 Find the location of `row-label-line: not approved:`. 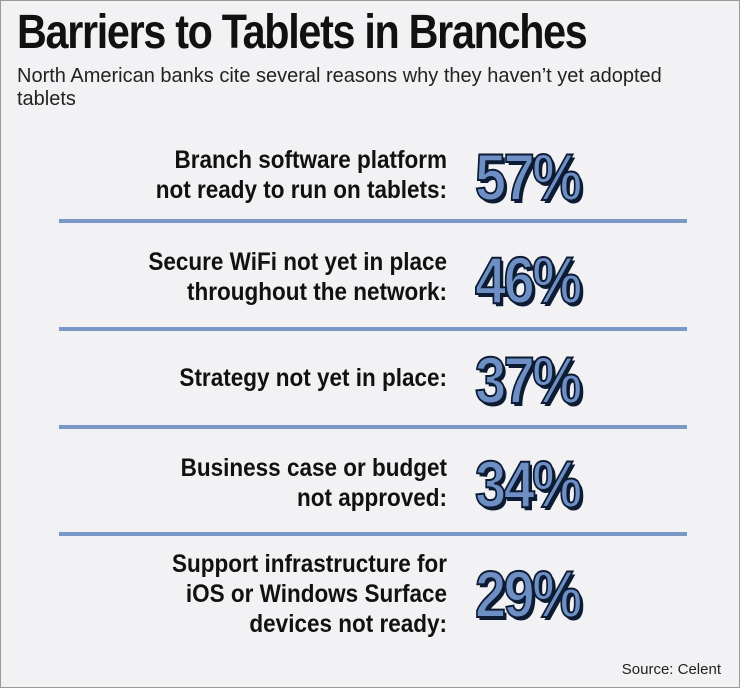

row-label-line: not approved: is located at coordinates (371, 498).